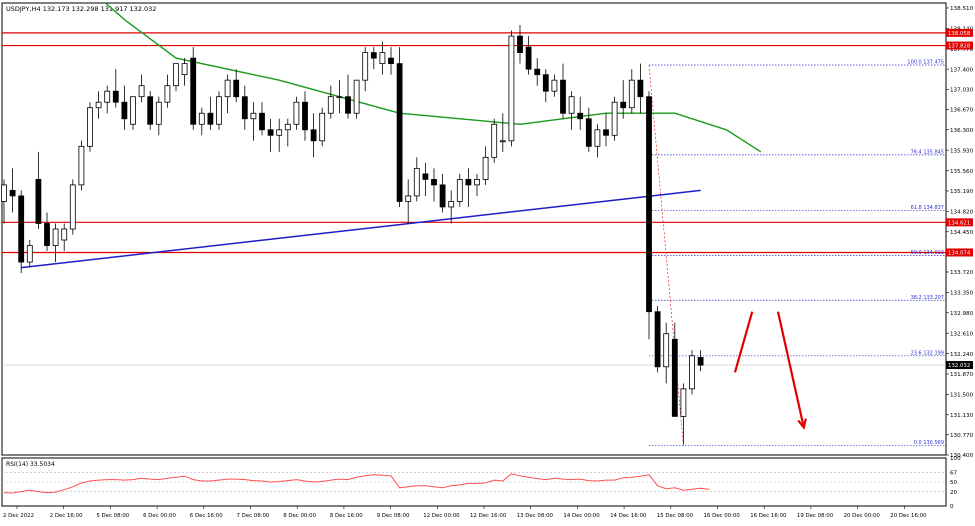 The image size is (975, 526). What do you see at coordinates (361, 229) in the screenshot?
I see `trendline` at bounding box center [361, 229].